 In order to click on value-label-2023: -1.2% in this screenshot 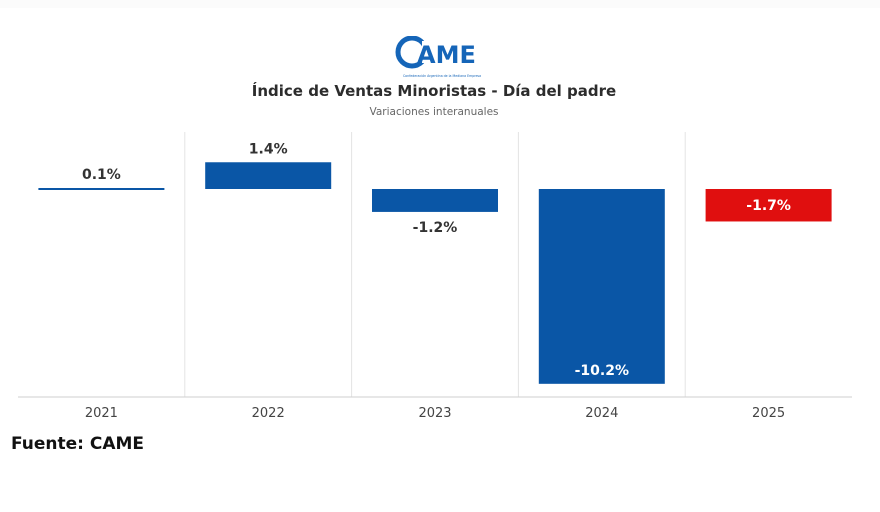, I will do `click(435, 228)`.